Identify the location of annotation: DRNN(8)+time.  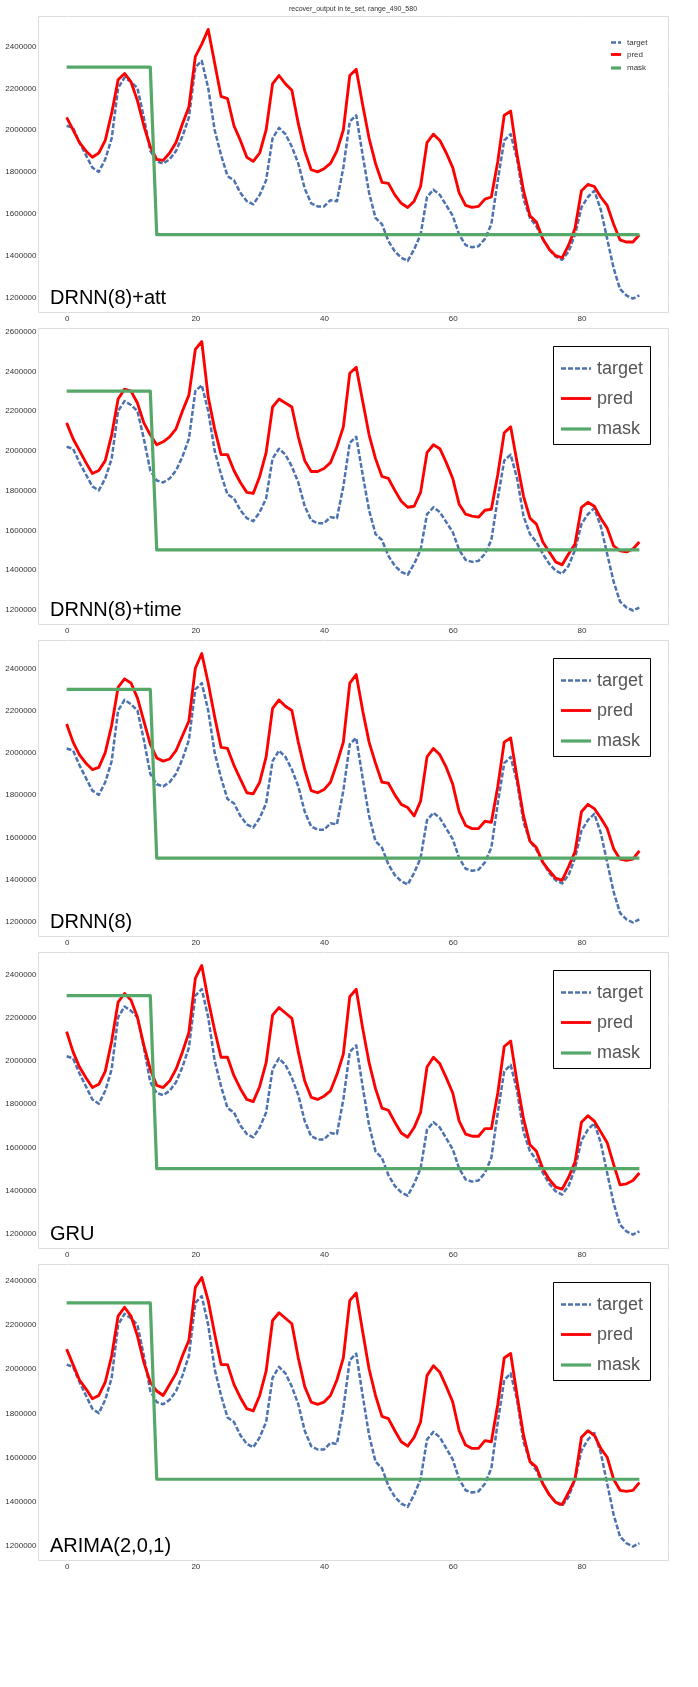
(116, 609).